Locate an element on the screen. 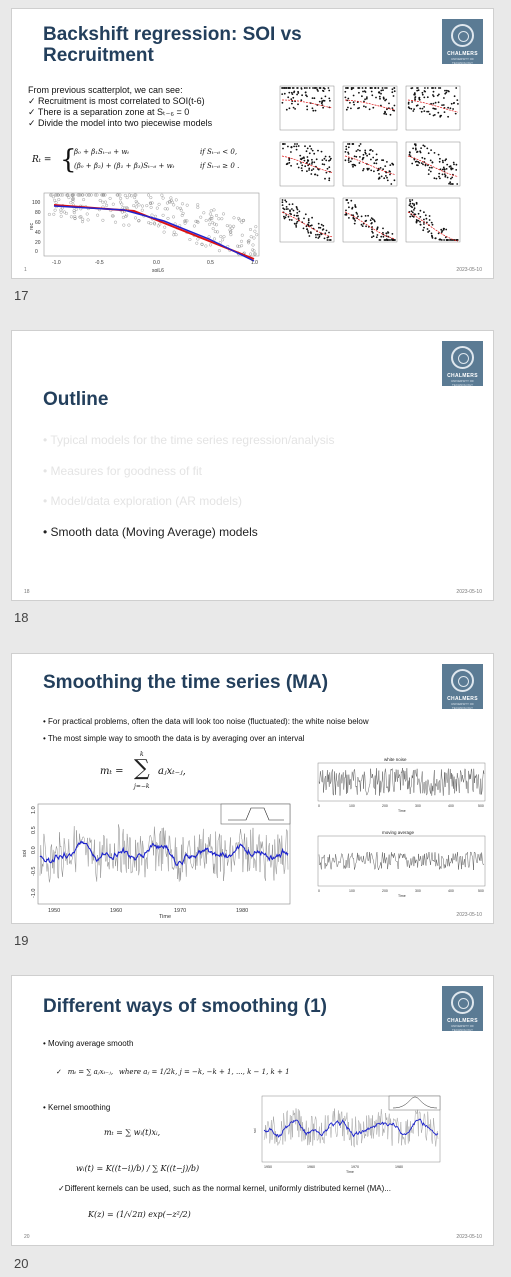  svg-text: 0.5 is located at coordinates (210, 263).